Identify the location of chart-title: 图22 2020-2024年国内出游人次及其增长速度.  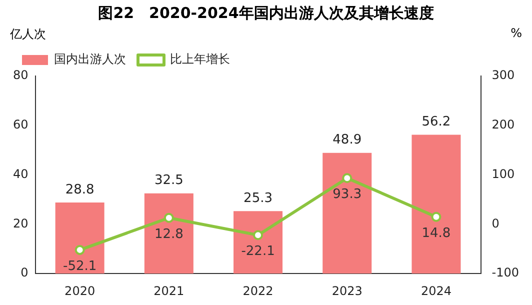
(266, 13).